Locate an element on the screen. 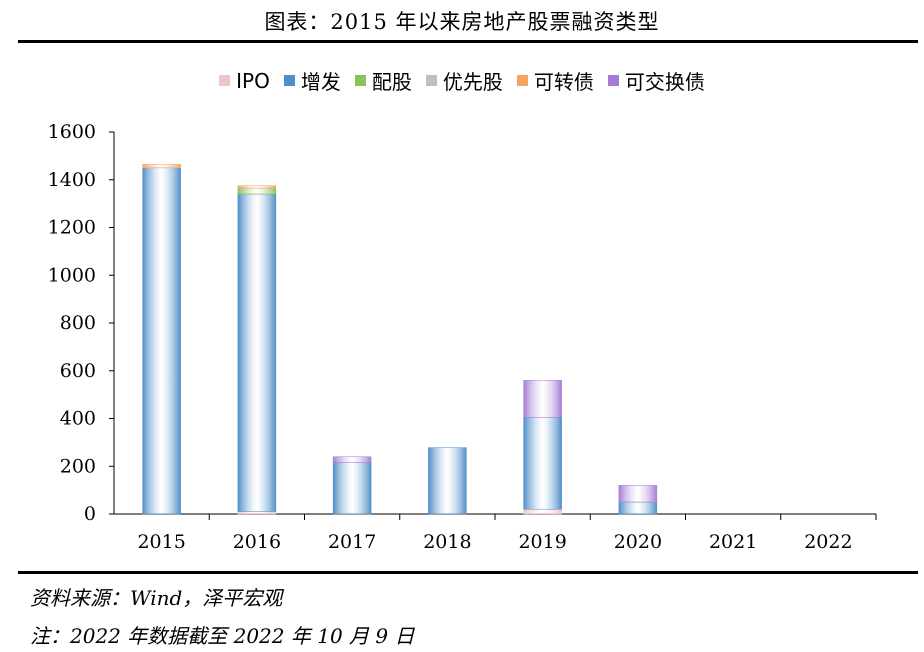  y-tick-label: 1000 is located at coordinates (72, 275).